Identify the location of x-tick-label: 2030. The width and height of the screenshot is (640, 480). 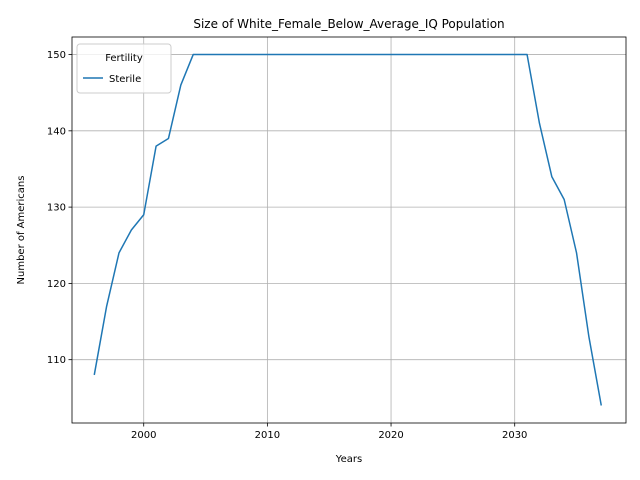
(514, 435).